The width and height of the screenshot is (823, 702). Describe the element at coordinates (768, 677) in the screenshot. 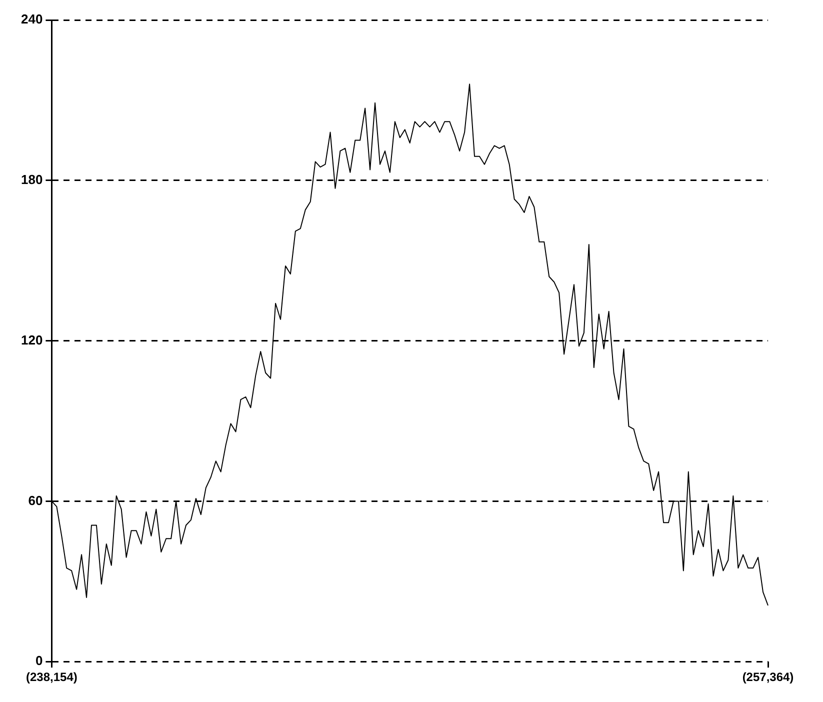

I see `x-tick-label: (257,364)` at that location.